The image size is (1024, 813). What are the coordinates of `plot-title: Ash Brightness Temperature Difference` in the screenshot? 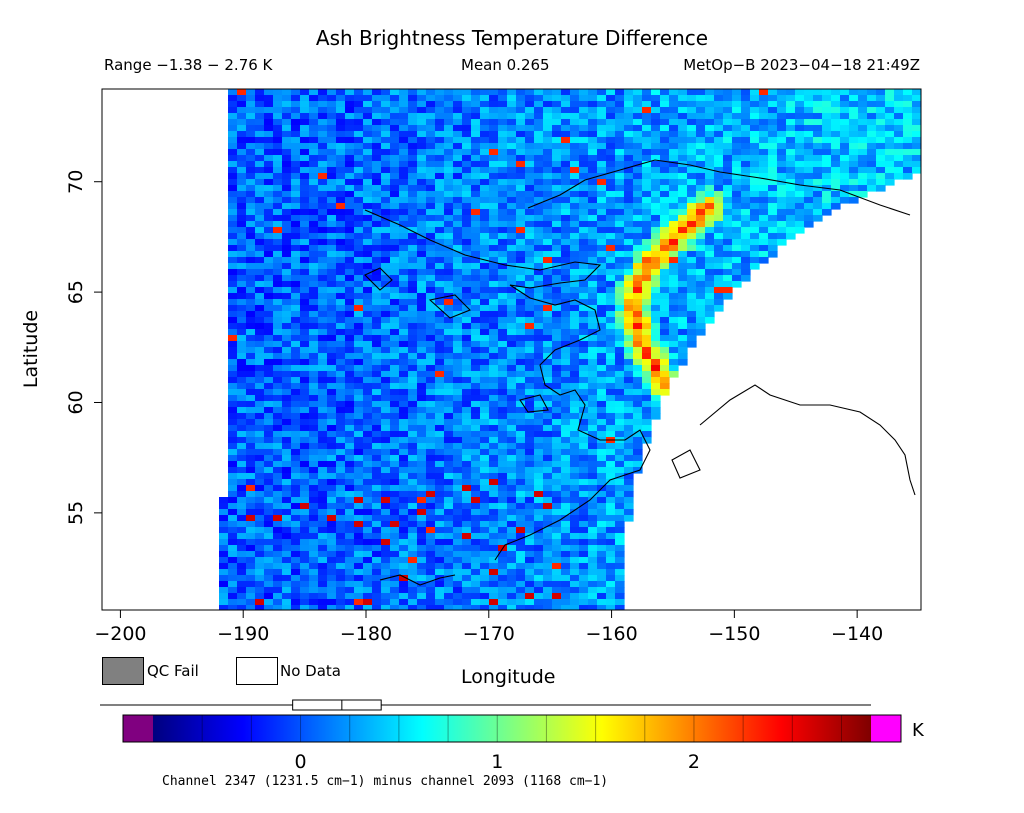 It's located at (512, 38).